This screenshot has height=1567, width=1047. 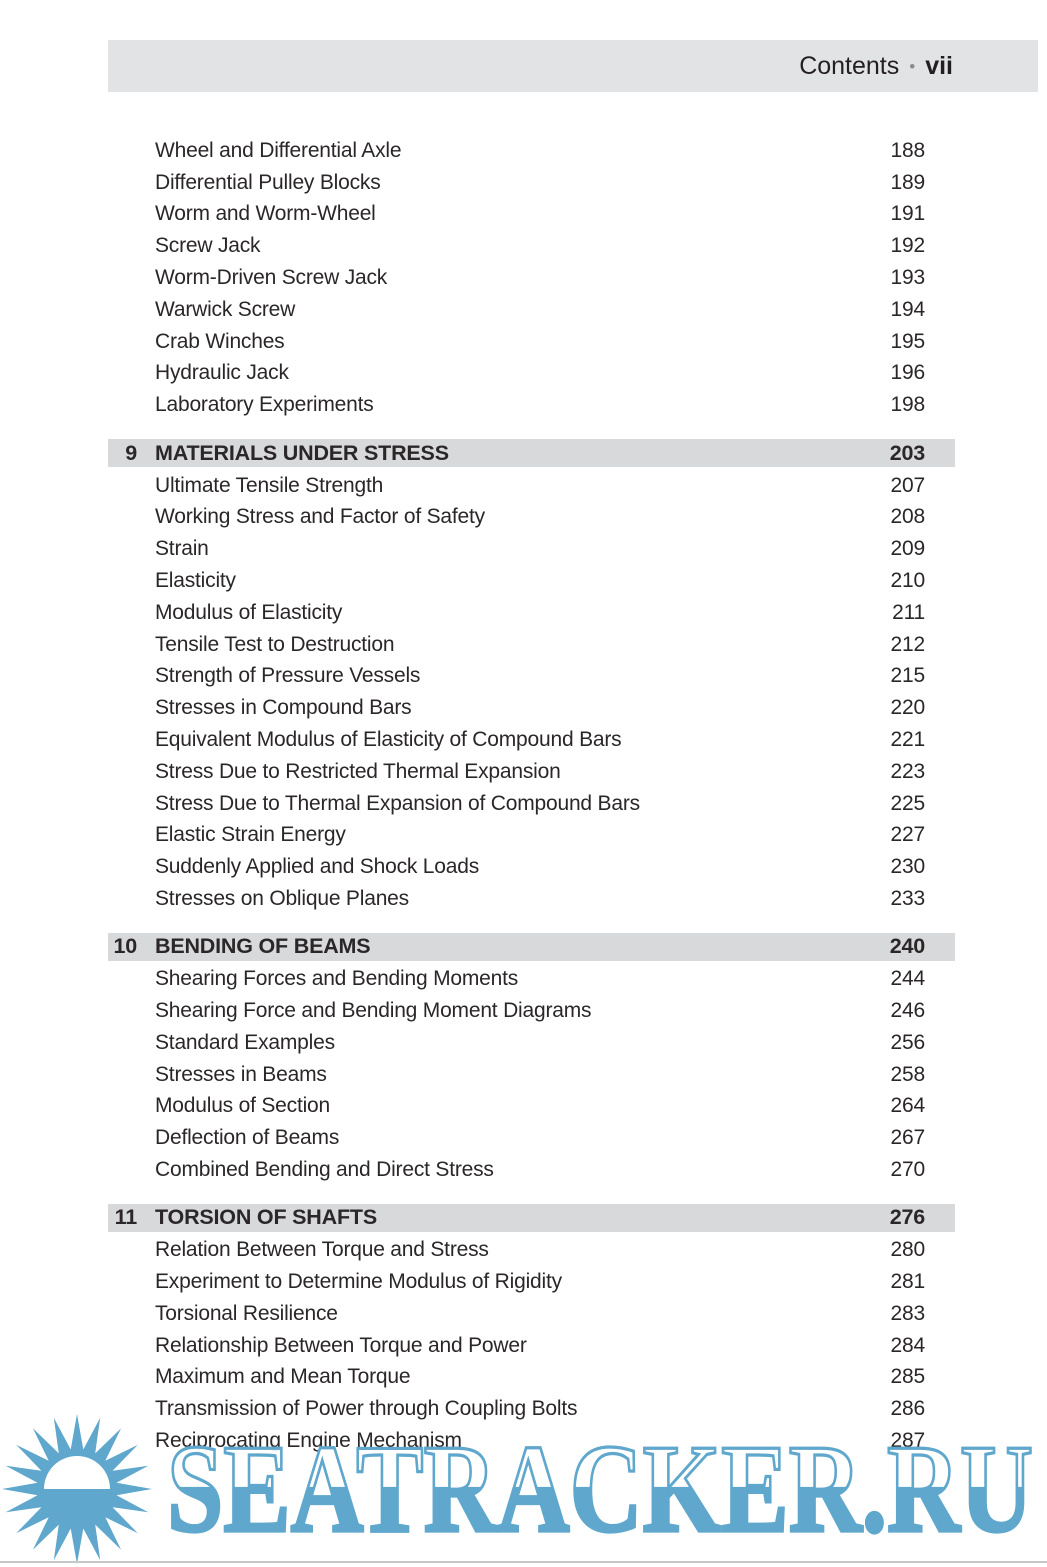 What do you see at coordinates (908, 867) in the screenshot?
I see `entry-page-number: 230` at bounding box center [908, 867].